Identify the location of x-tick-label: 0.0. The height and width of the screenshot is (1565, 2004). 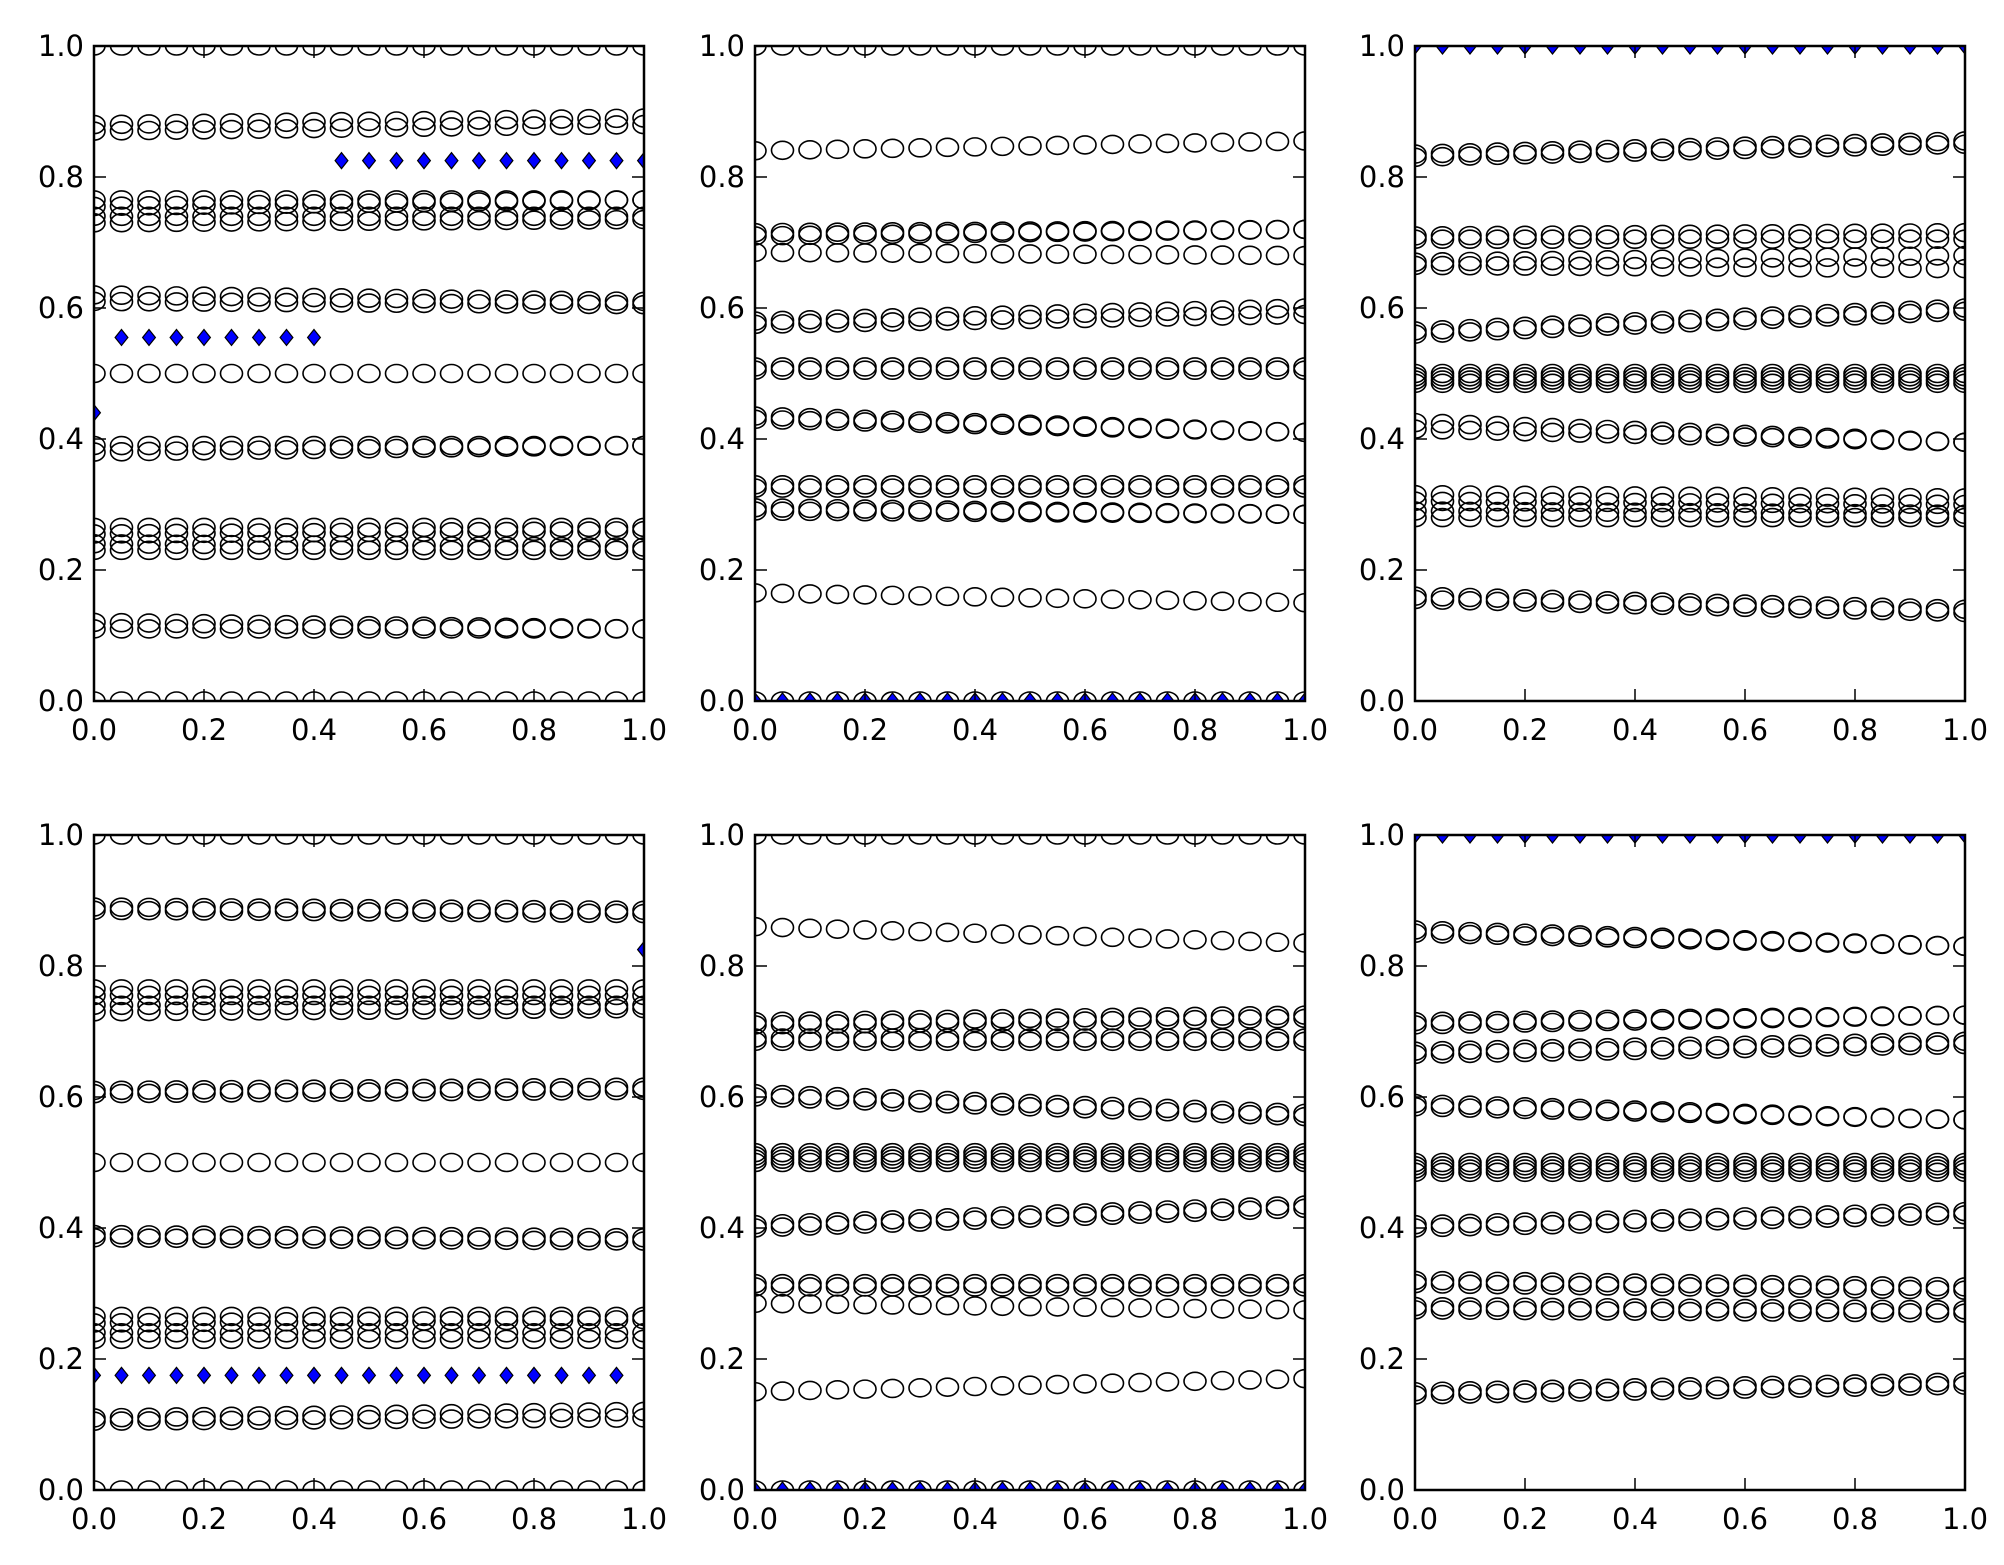
(94, 1519).